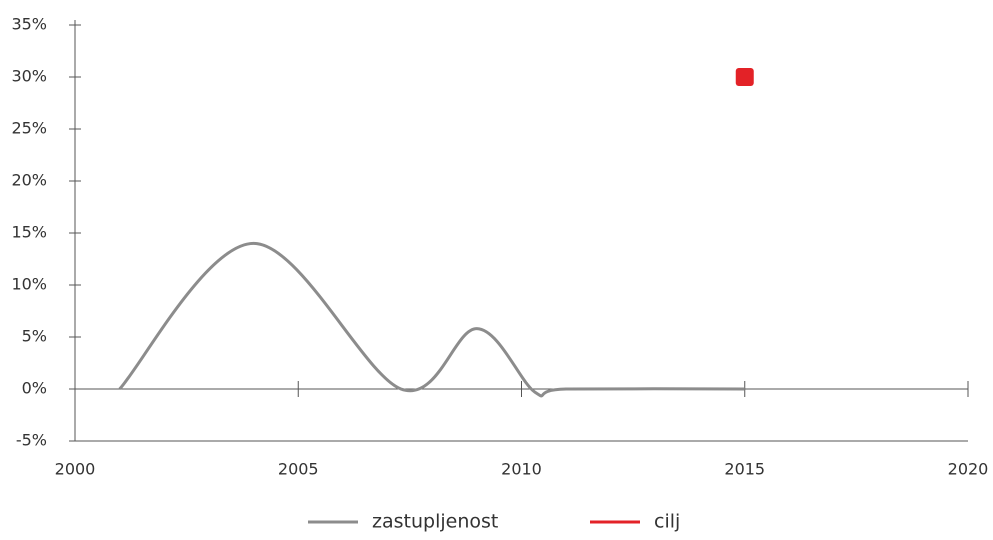 Image resolution: width=993 pixels, height=540 pixels. Describe the element at coordinates (435, 522) in the screenshot. I see `legend-label: zastupljenost` at that location.